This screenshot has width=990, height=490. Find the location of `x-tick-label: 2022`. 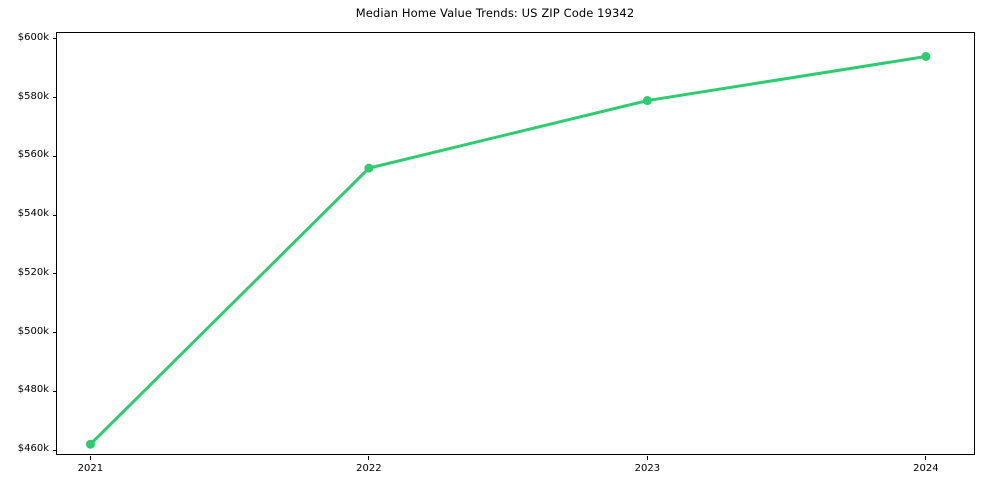

x-tick-label: 2022 is located at coordinates (369, 468).